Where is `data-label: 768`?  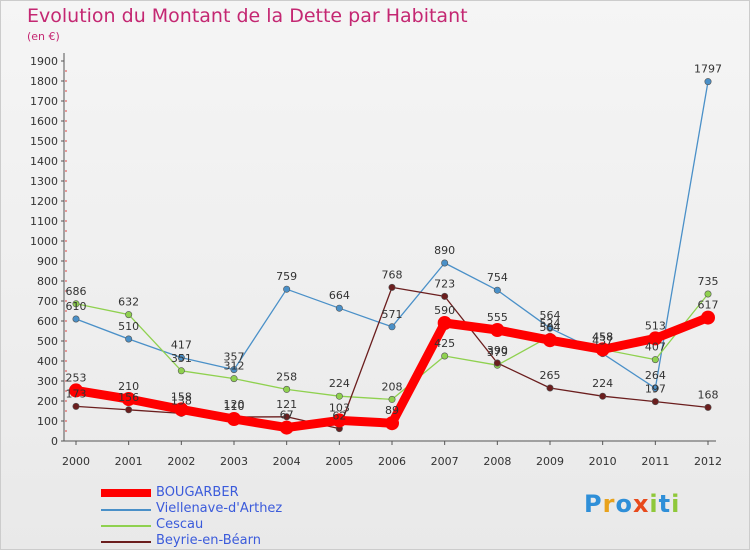 data-label: 768 is located at coordinates (392, 274).